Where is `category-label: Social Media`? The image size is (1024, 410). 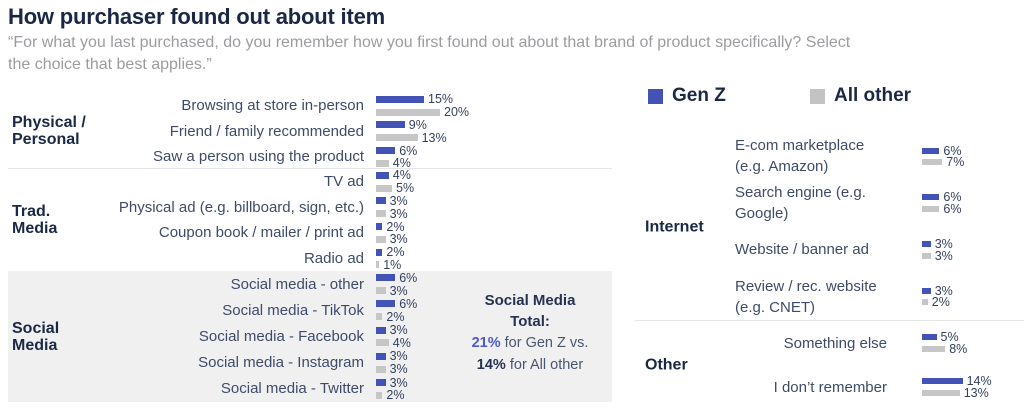
category-label: Social Media is located at coordinates (36, 336).